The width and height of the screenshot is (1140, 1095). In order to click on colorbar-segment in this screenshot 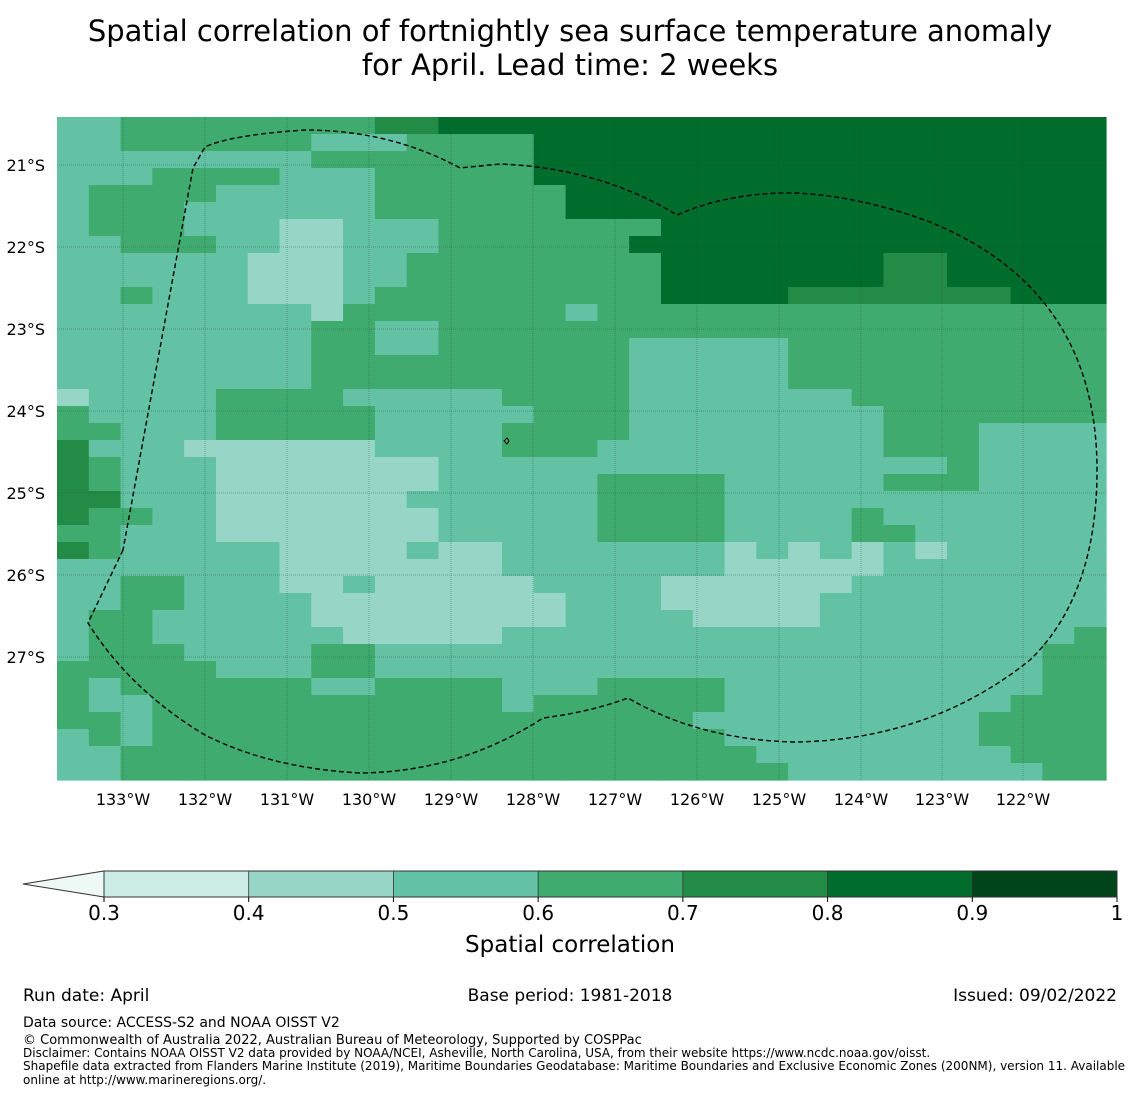, I will do `click(466, 884)`.